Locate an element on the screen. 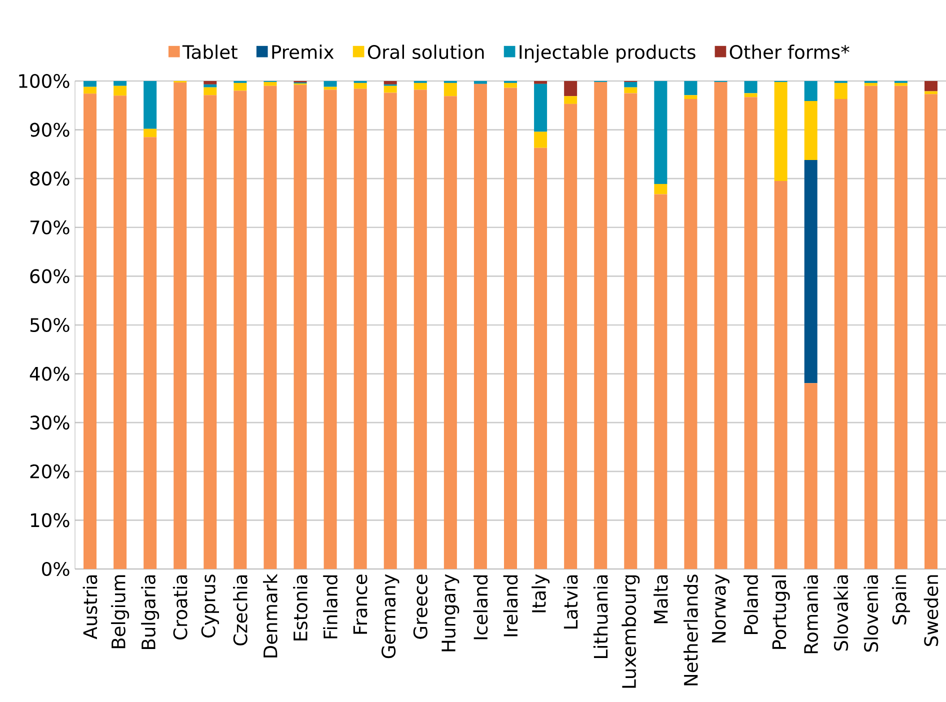  legend-label: Oral solution is located at coordinates (426, 52).